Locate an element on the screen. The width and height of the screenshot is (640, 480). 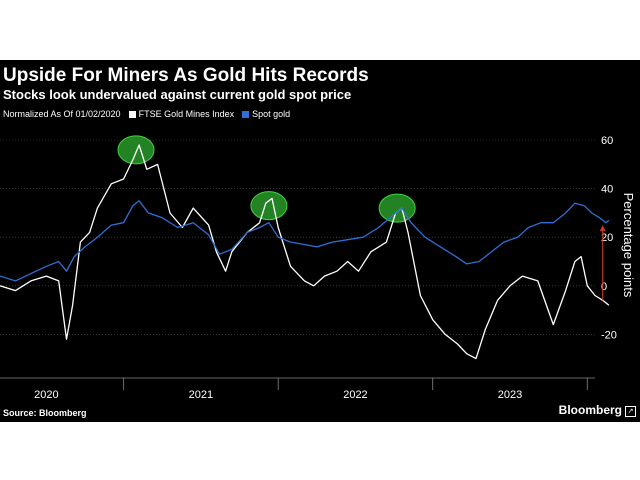
y-tick-label-0: 60 is located at coordinates (607, 141).